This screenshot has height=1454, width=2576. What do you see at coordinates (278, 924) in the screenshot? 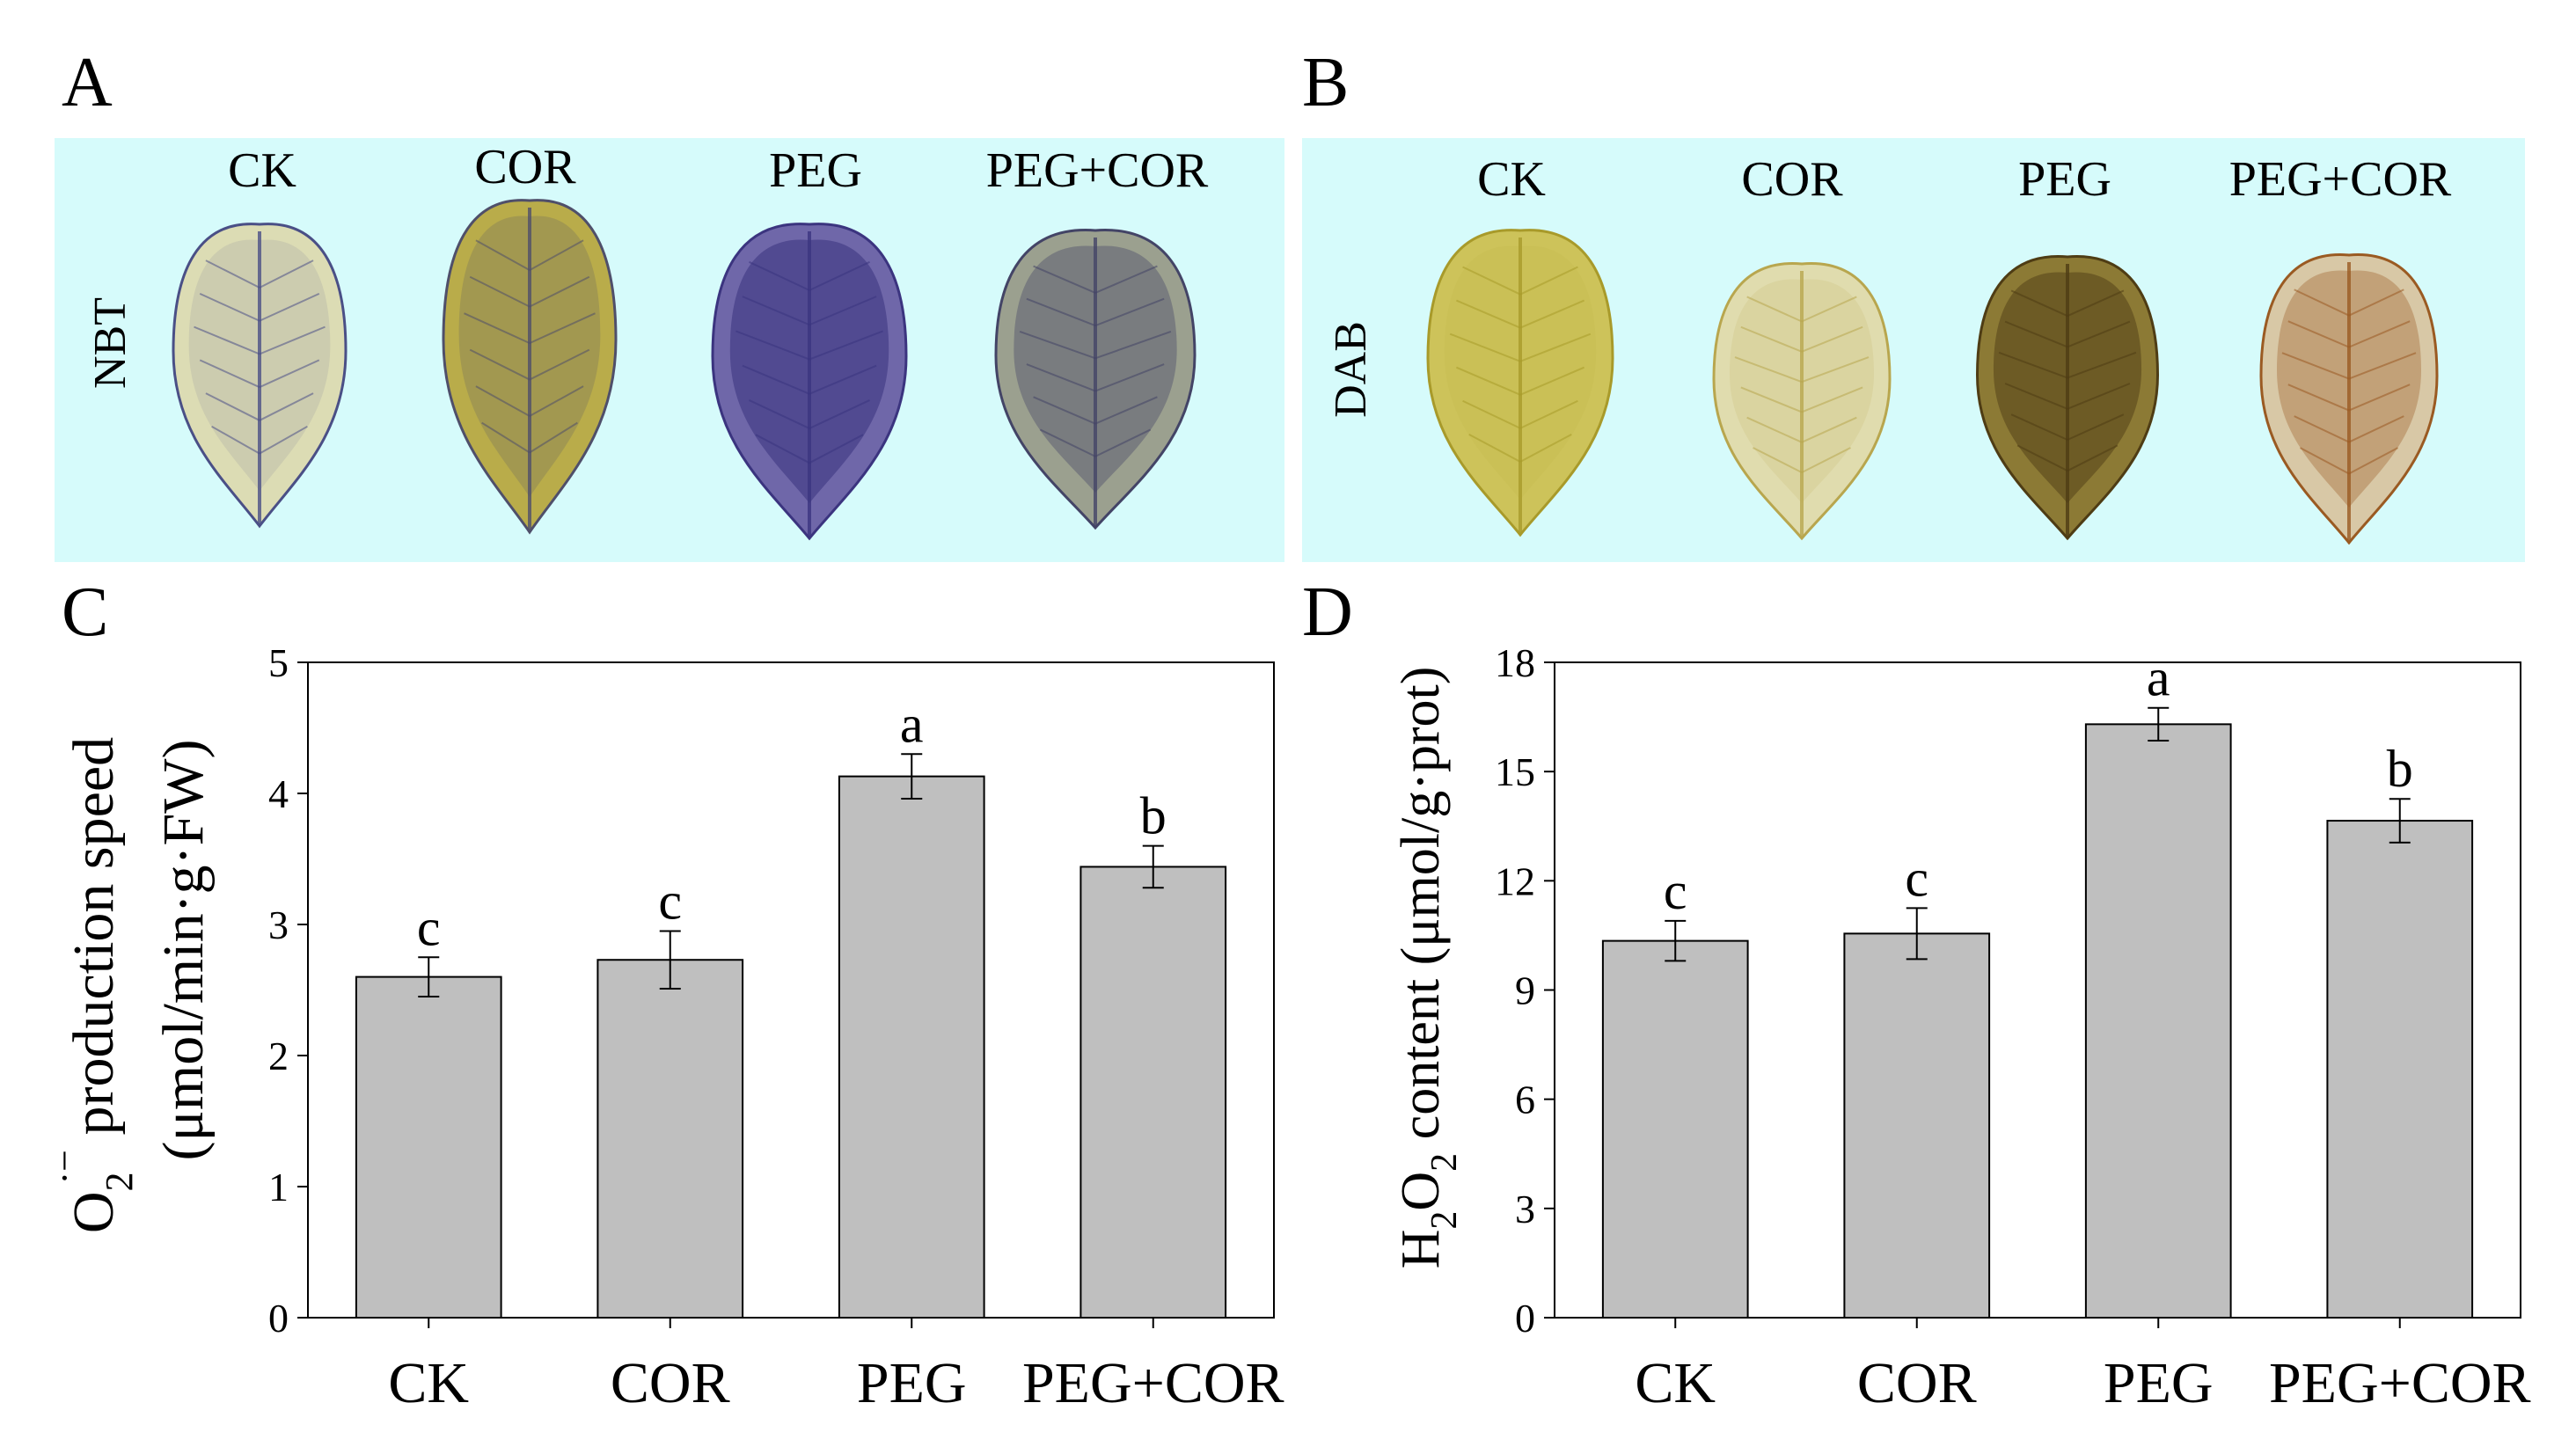
I see `panel-c-ytick-label: 3` at bounding box center [278, 924].